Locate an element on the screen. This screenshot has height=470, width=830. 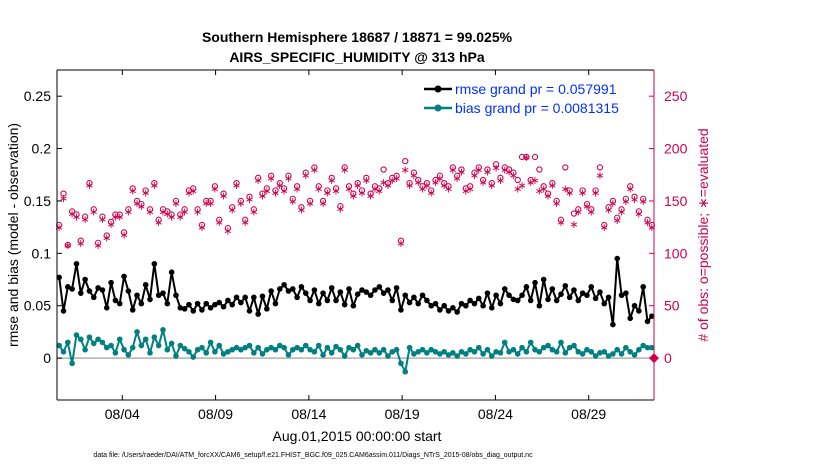
y-tick-label-left: 0.1 is located at coordinates (42, 253).